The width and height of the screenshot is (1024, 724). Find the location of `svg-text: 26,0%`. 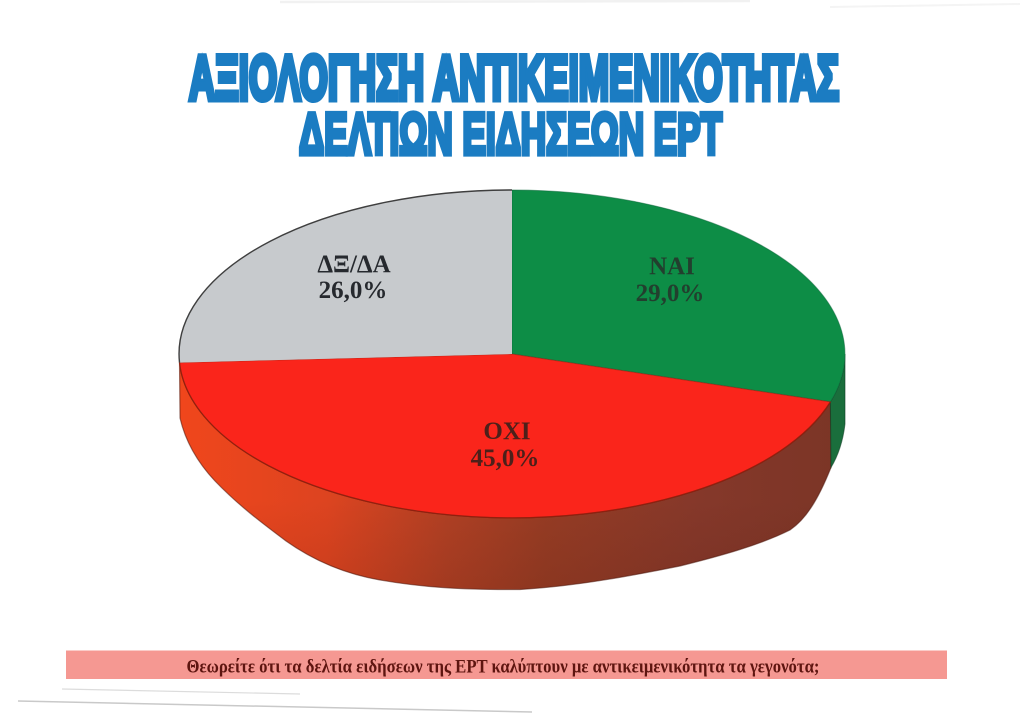

svg-text: 26,0% is located at coordinates (353, 290).